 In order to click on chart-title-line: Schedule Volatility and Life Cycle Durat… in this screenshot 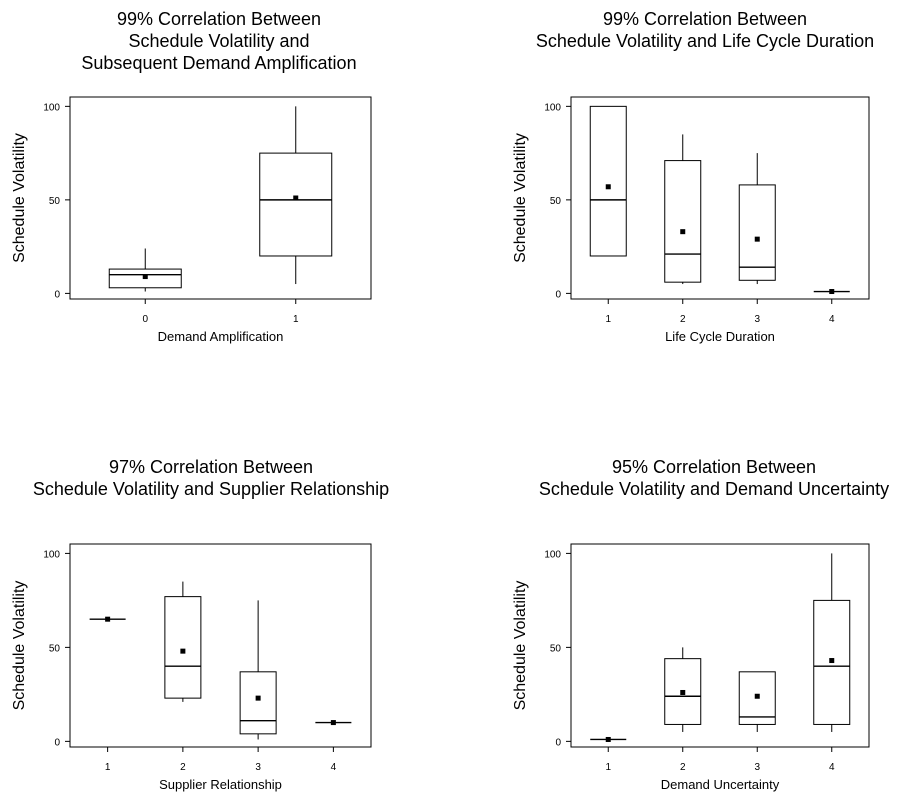, I will do `click(705, 41)`.